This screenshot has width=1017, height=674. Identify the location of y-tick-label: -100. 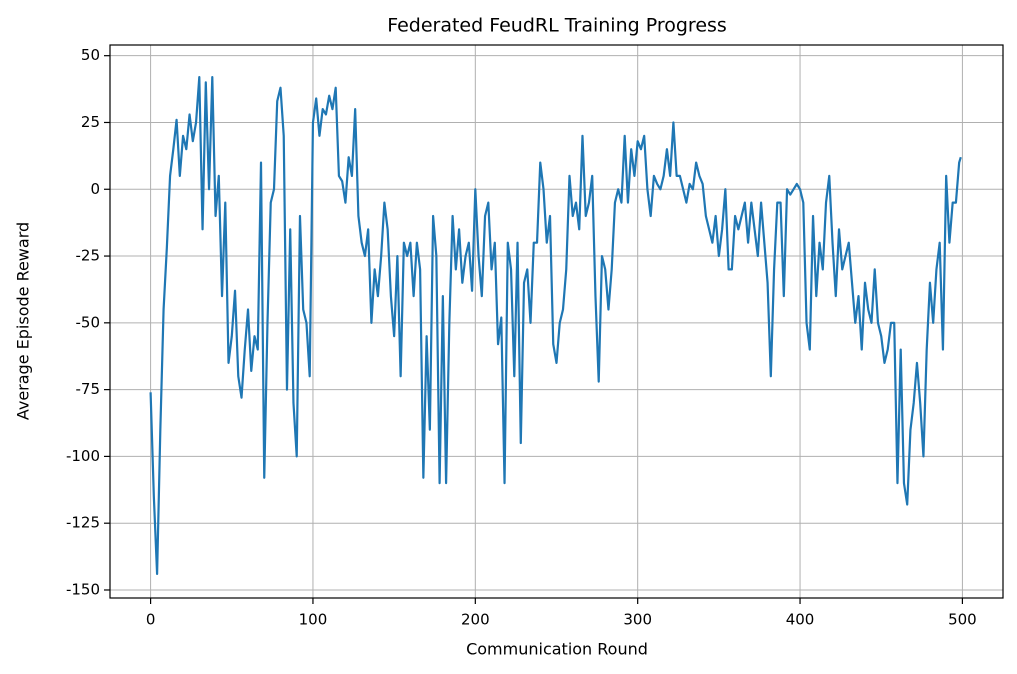
(83, 456).